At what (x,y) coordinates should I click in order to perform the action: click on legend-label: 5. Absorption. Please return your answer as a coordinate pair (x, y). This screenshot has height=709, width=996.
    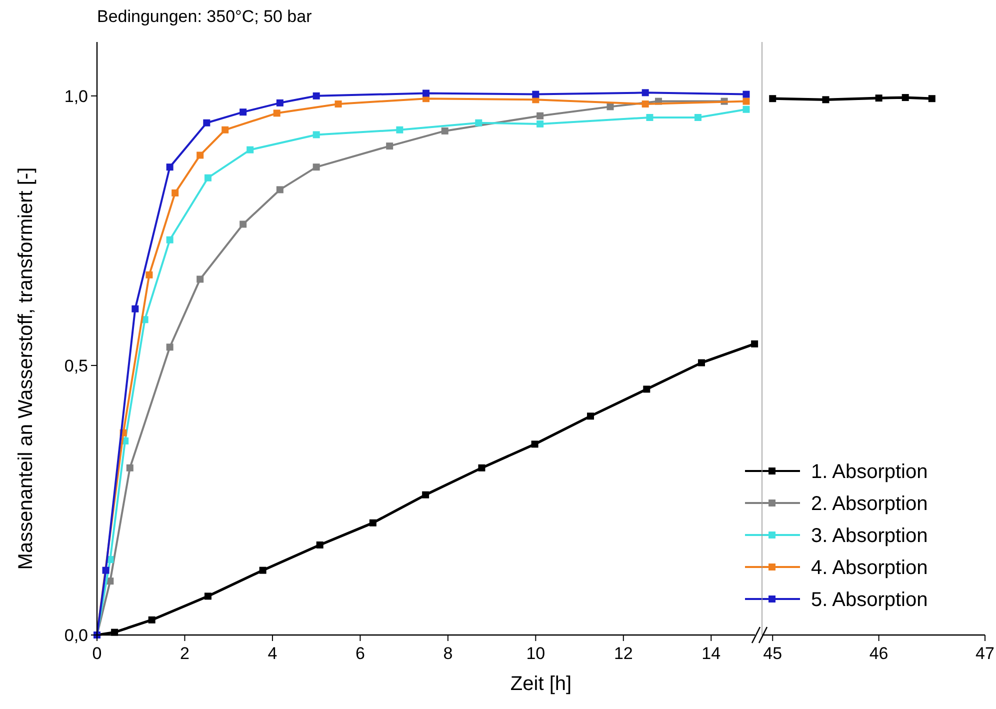
    Looking at the image, I should click on (869, 600).